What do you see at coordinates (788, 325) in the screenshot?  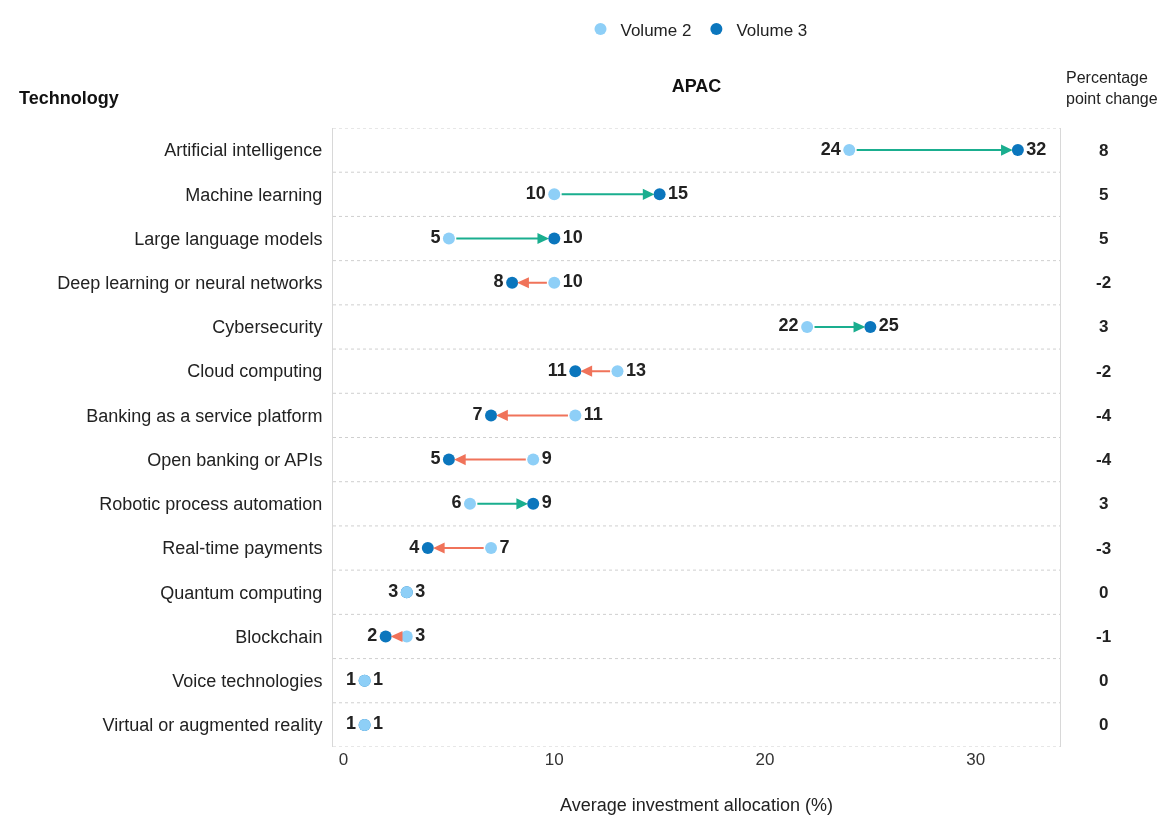 I see `data-label: 22` at bounding box center [788, 325].